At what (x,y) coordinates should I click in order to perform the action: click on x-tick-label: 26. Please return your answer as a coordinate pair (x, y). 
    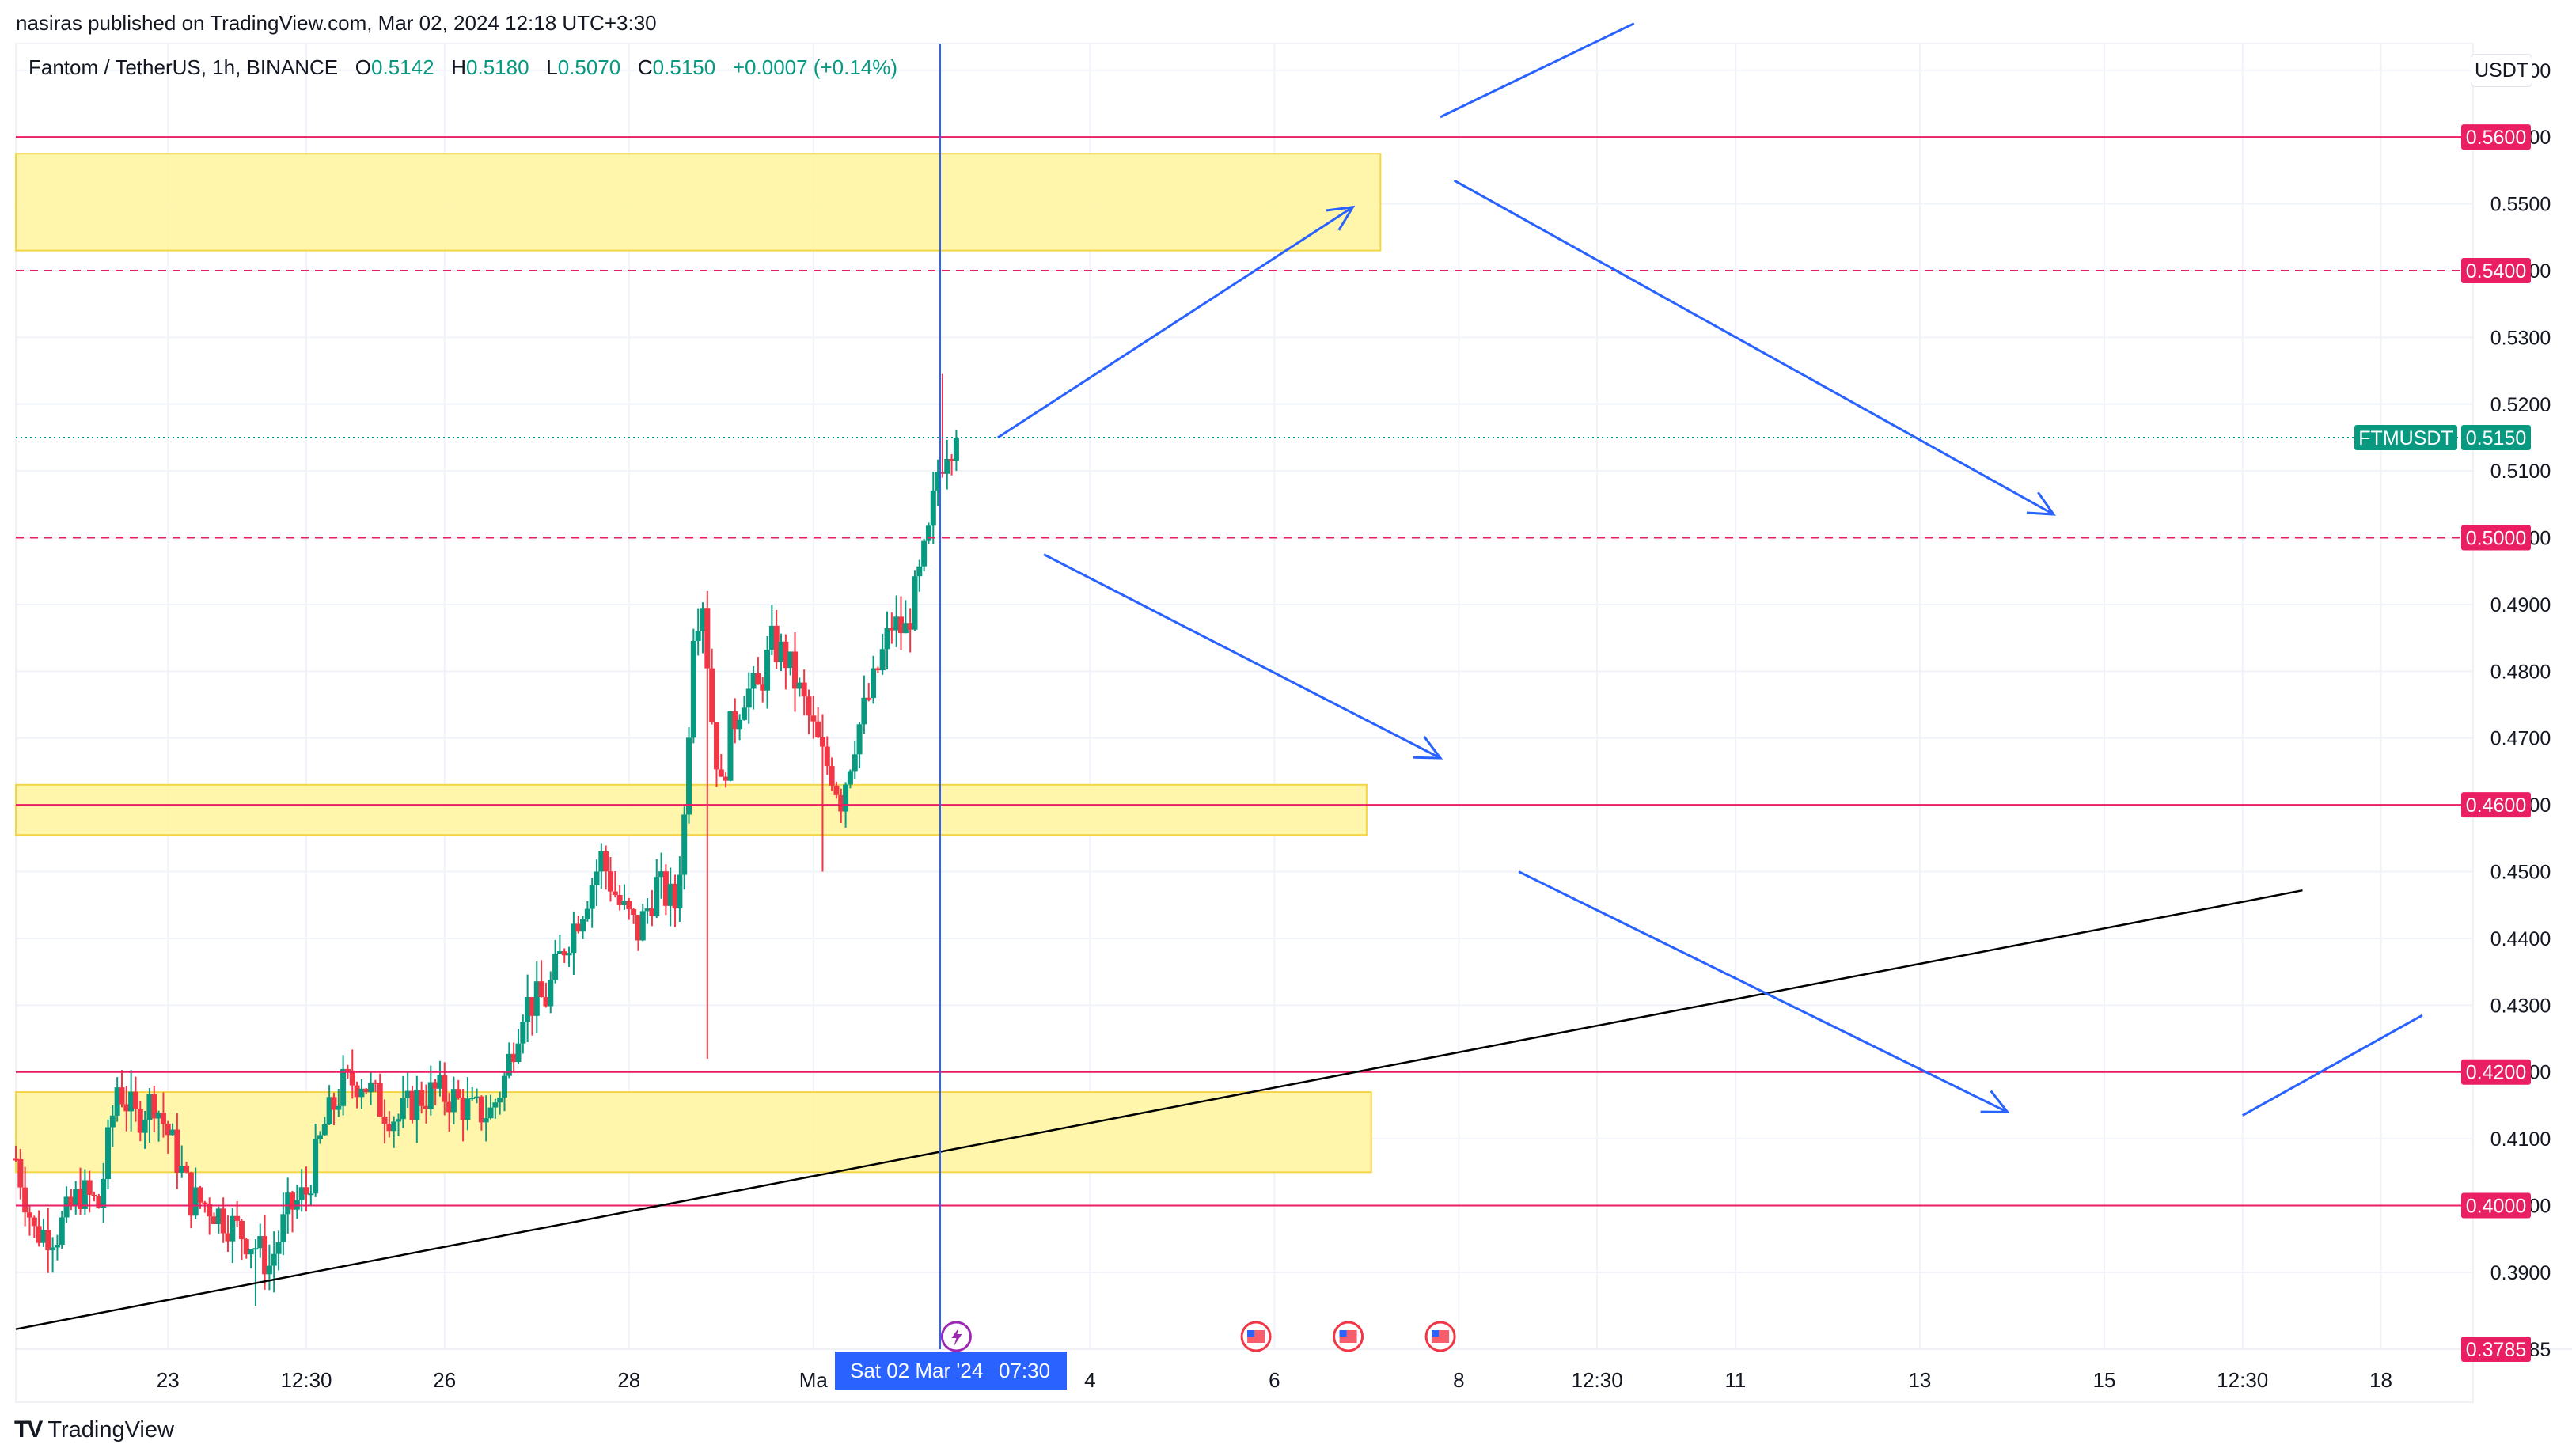
    Looking at the image, I should click on (444, 1380).